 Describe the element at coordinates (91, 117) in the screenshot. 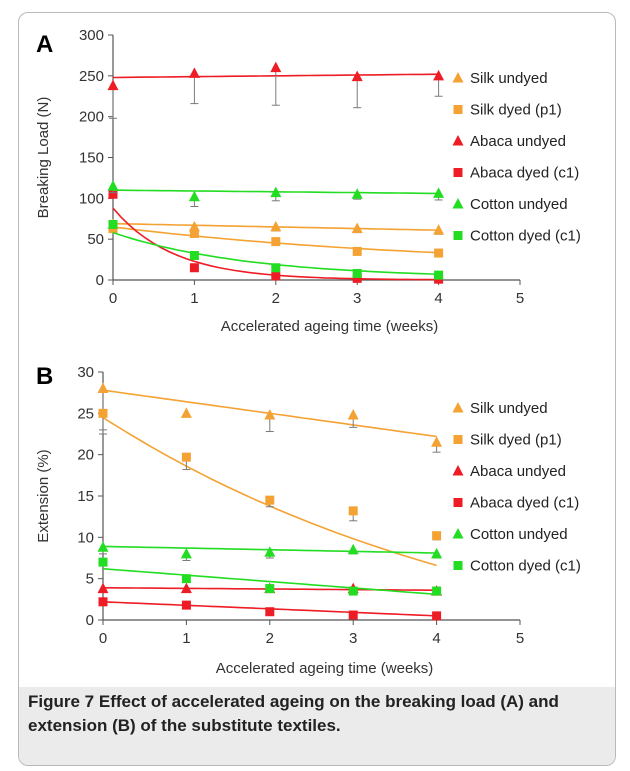

I see `y-tick-label: 200` at that location.